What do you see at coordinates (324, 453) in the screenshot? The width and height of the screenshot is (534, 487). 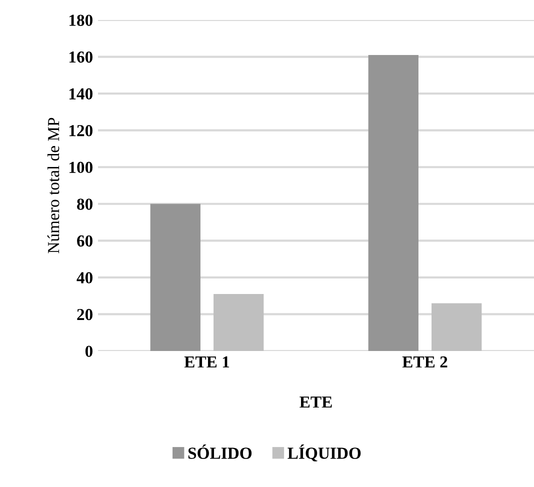 I see `legend-label: LÍQUIDO` at bounding box center [324, 453].